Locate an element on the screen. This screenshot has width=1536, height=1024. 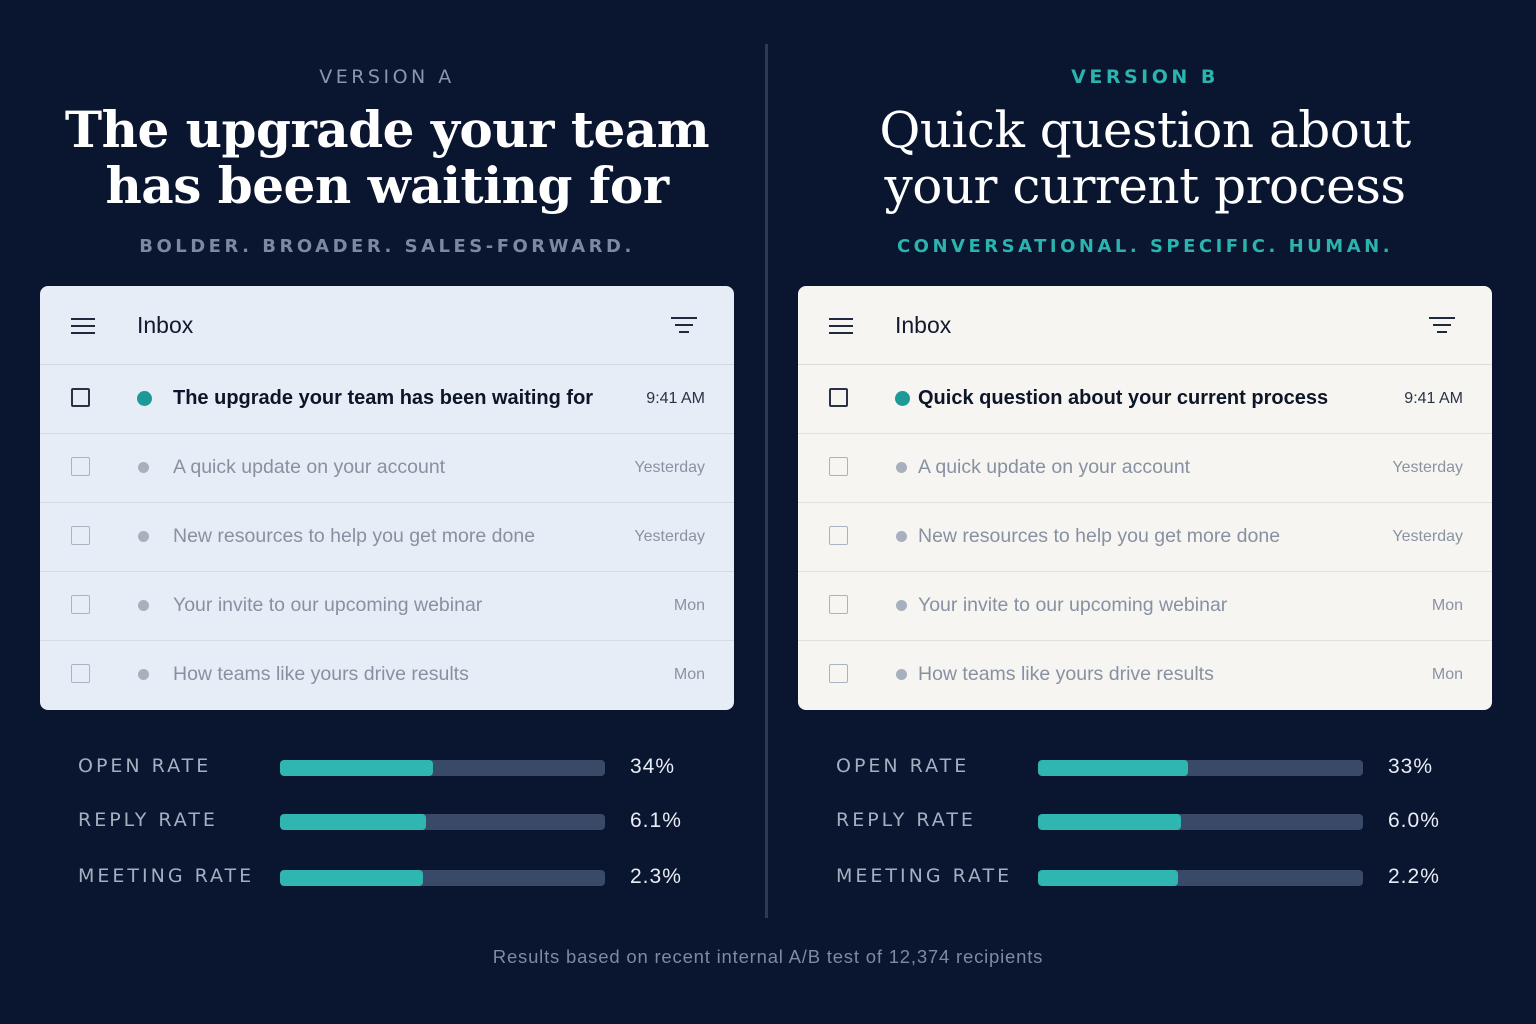
headline-line-1: Quick question about is located at coordinates (1145, 130).